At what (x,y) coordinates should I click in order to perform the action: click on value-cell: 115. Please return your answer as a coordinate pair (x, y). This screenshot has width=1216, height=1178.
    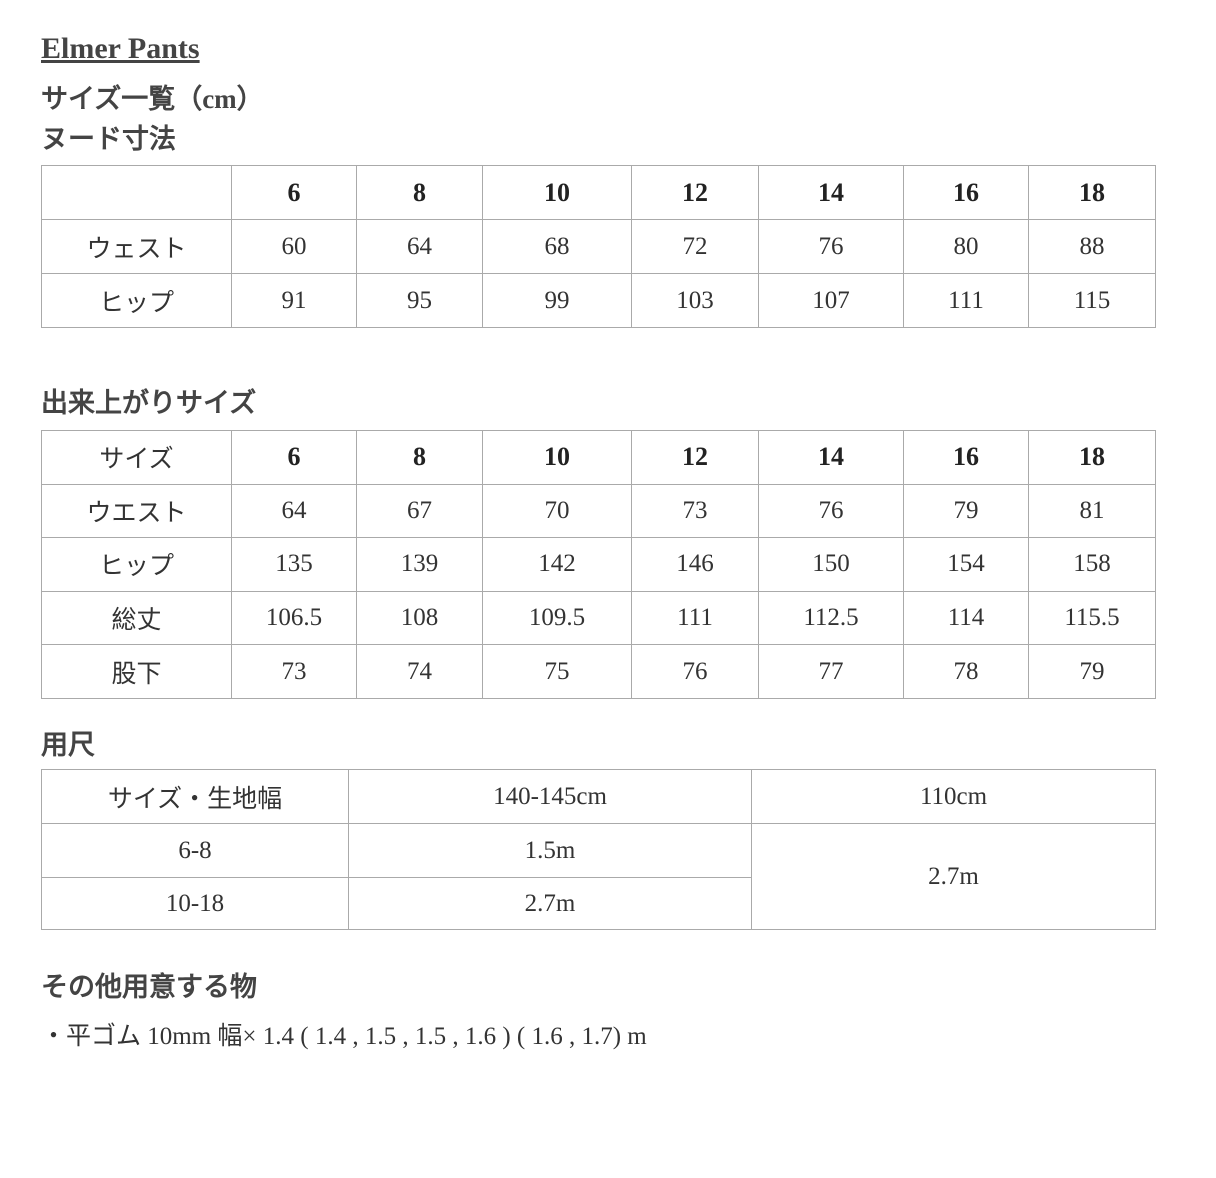
    Looking at the image, I should click on (1092, 300).